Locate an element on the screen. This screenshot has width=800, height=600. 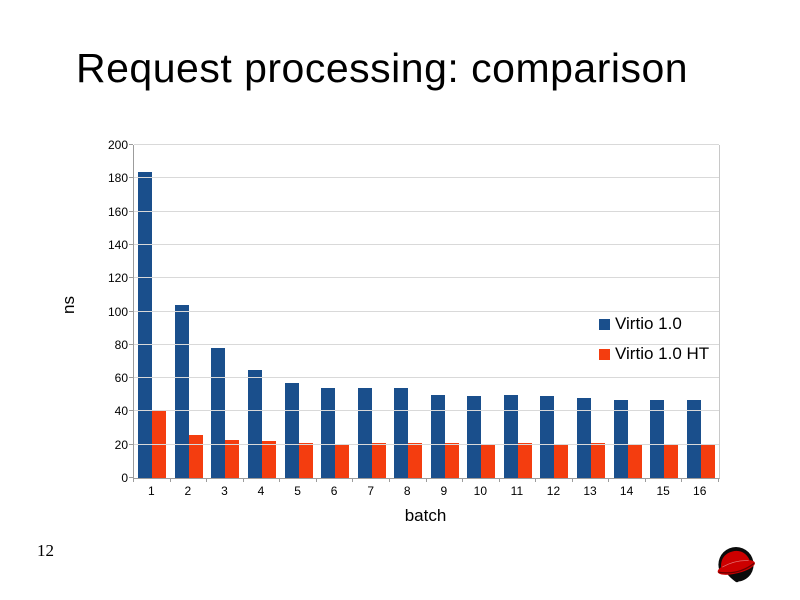
page-number: 12 is located at coordinates (45, 550).